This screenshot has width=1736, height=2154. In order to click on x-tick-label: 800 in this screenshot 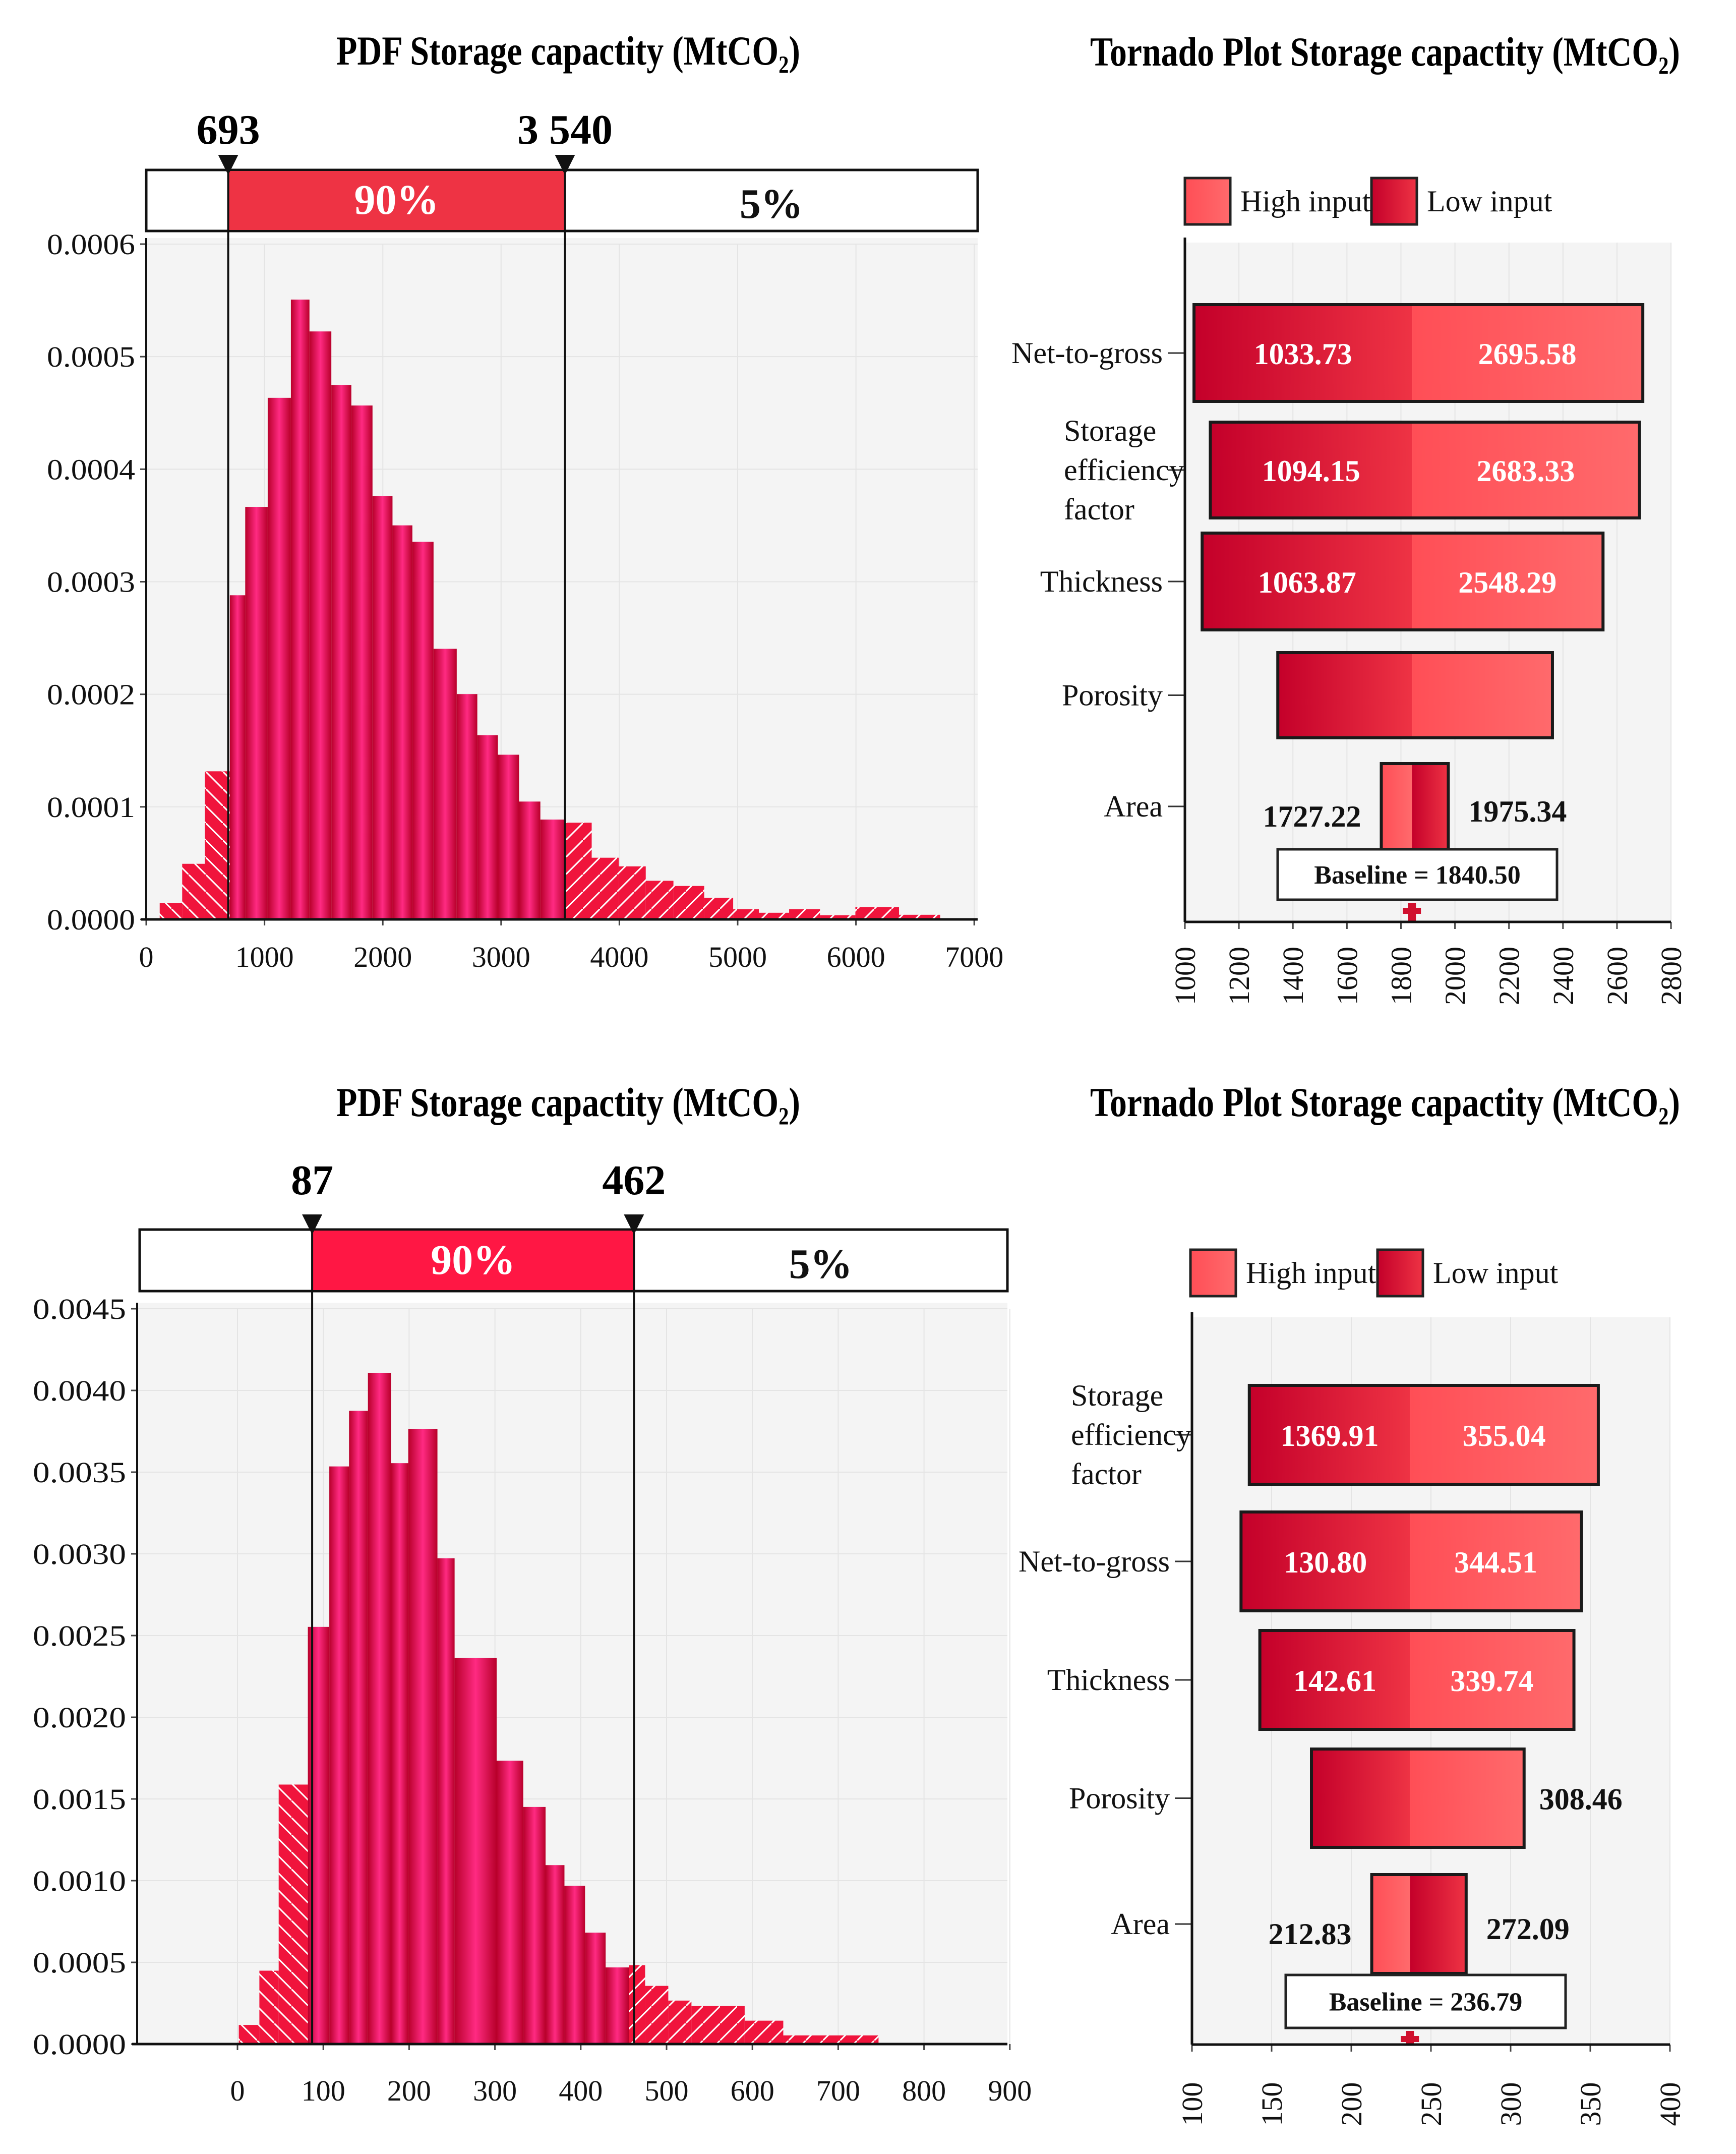, I will do `click(924, 2090)`.